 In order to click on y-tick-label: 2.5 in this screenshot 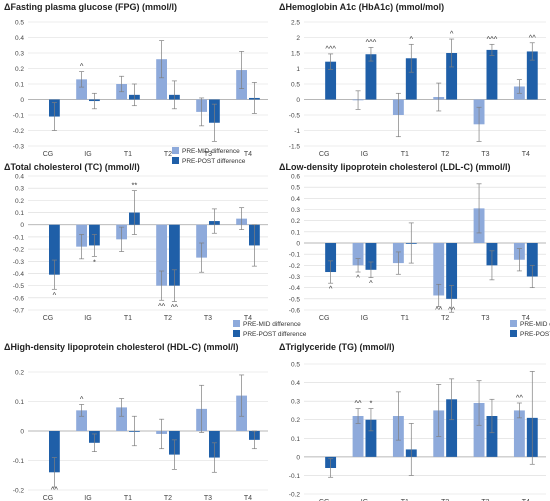, I will do `click(295, 23)`.